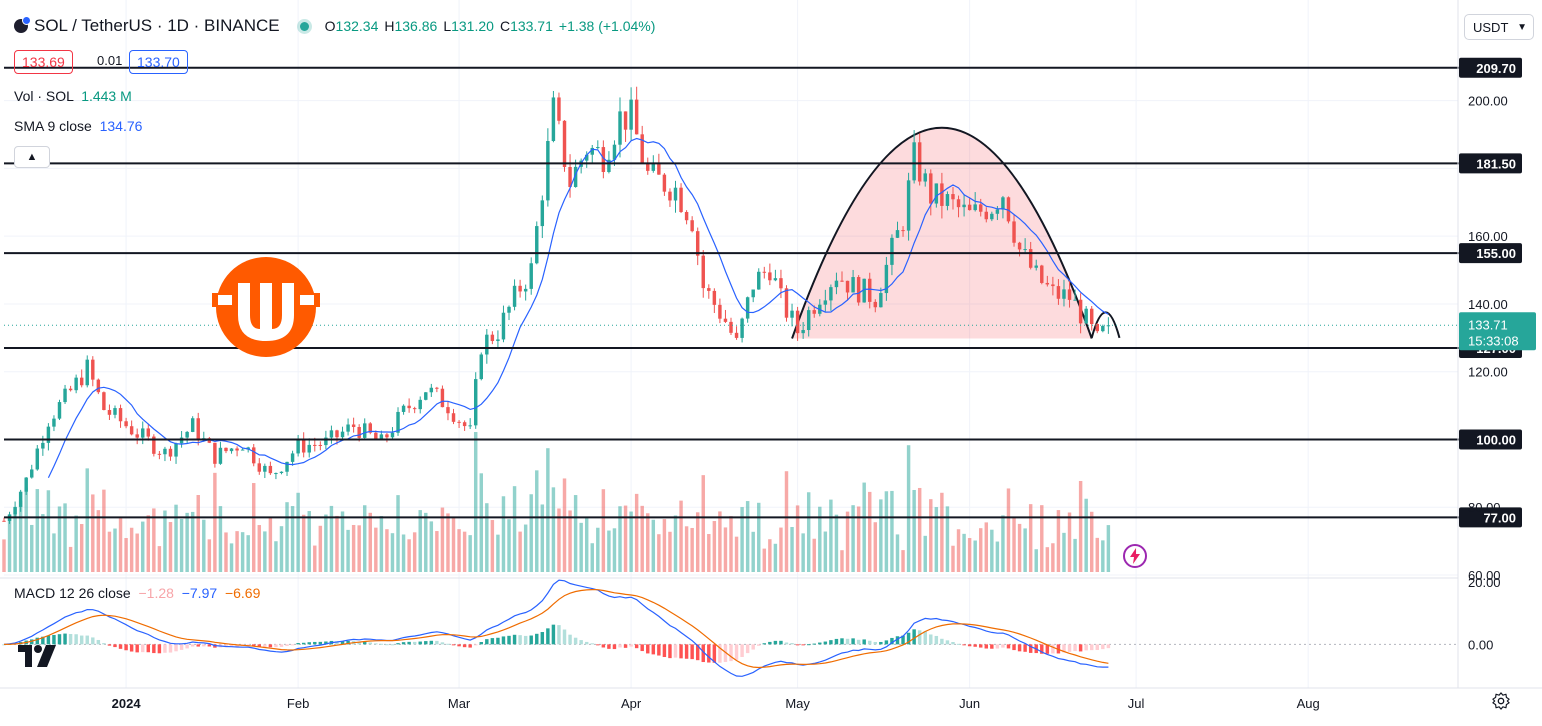 Image resolution: width=1542 pixels, height=726 pixels. What do you see at coordinates (43, 62) in the screenshot?
I see `sell-button: 133.69` at bounding box center [43, 62].